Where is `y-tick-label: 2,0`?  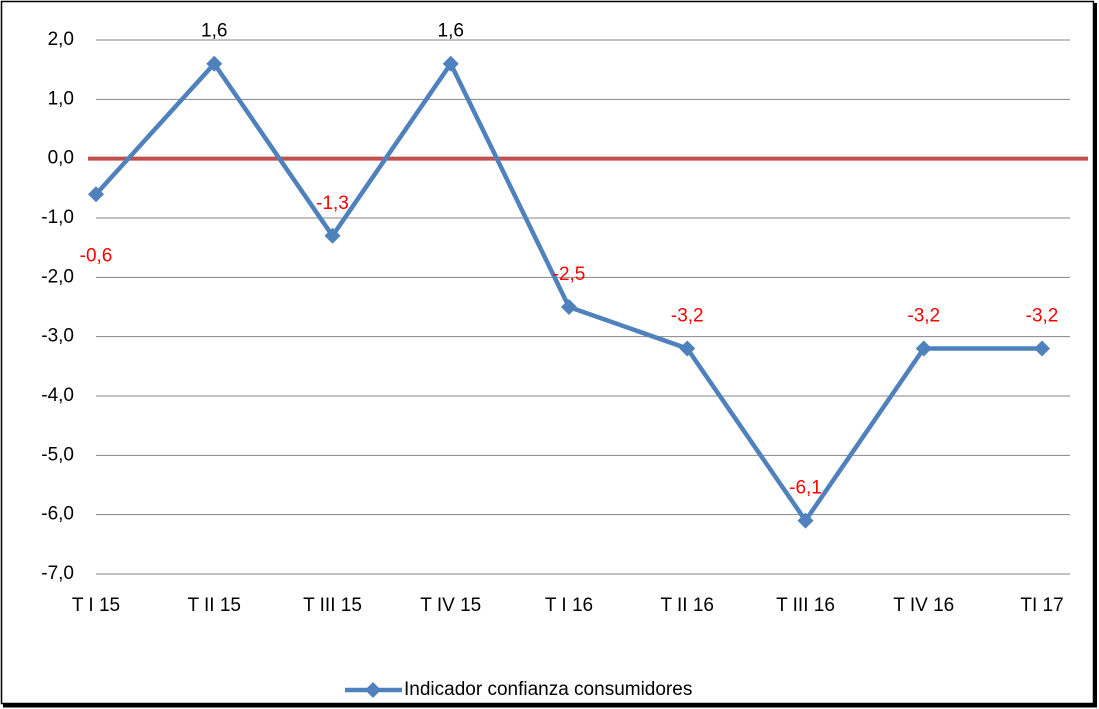
y-tick-label: 2,0 is located at coordinates (61, 39).